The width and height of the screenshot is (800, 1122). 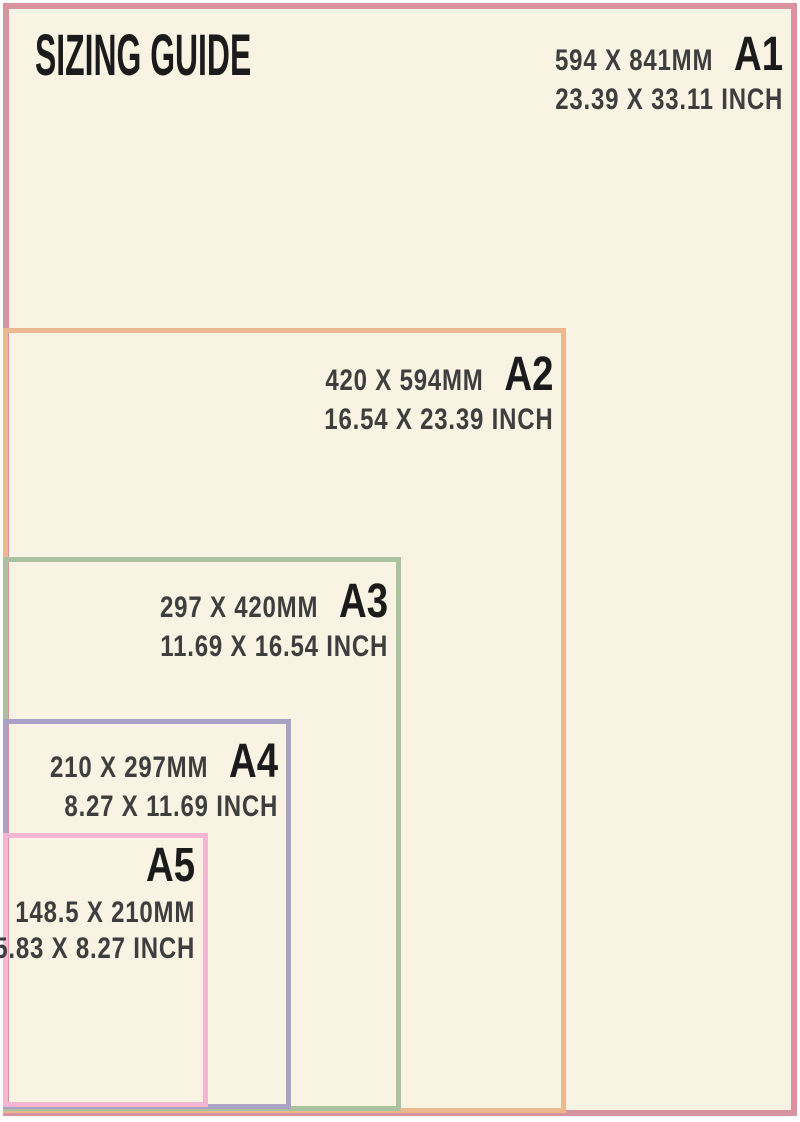 I want to click on dims-row-a4: 210 X 297MM A4, so click(x=164, y=762).